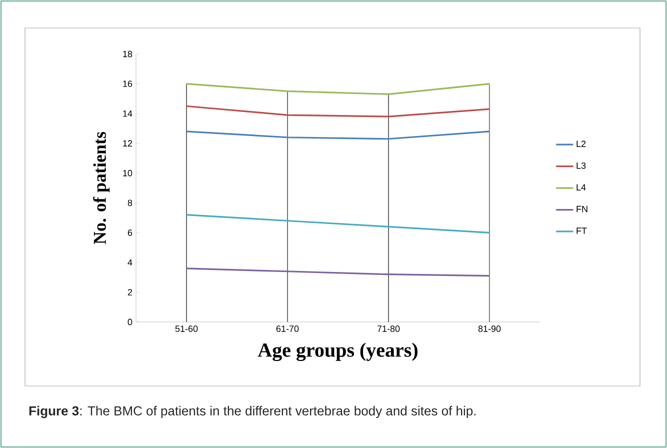 This screenshot has width=667, height=448. Describe the element at coordinates (127, 173) in the screenshot. I see `y-tick-label: 10` at that location.